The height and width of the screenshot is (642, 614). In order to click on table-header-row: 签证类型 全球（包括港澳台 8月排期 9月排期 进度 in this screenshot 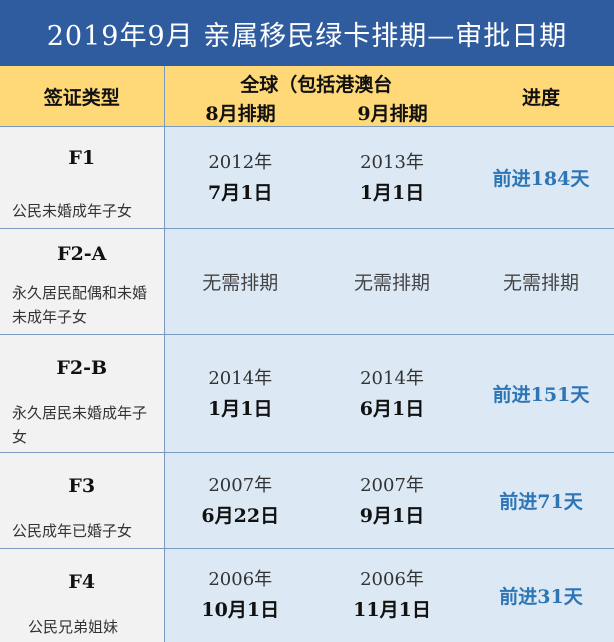, I will do `click(307, 96)`.